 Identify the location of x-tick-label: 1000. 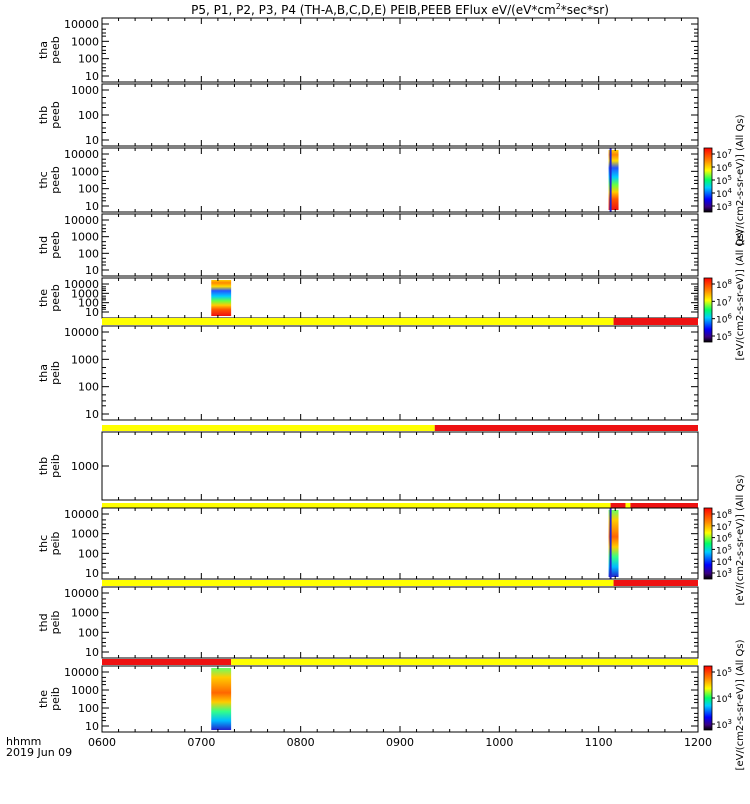
(499, 742).